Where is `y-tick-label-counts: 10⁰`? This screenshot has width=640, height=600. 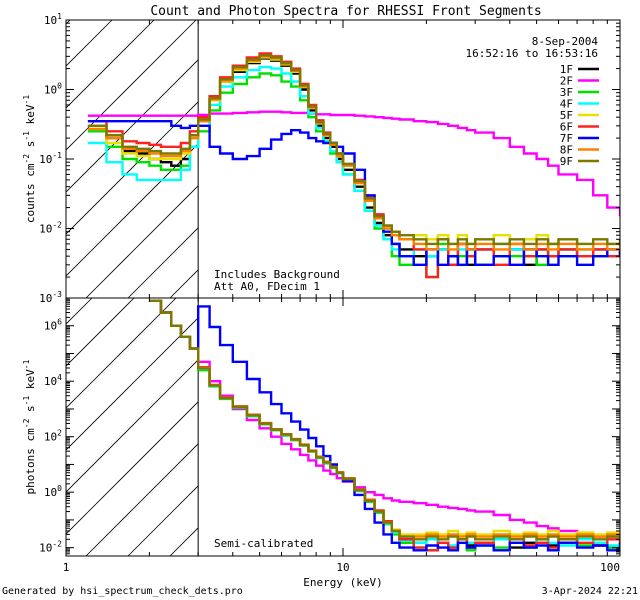
y-tick-label-counts: 10⁰ is located at coordinates (53, 89).